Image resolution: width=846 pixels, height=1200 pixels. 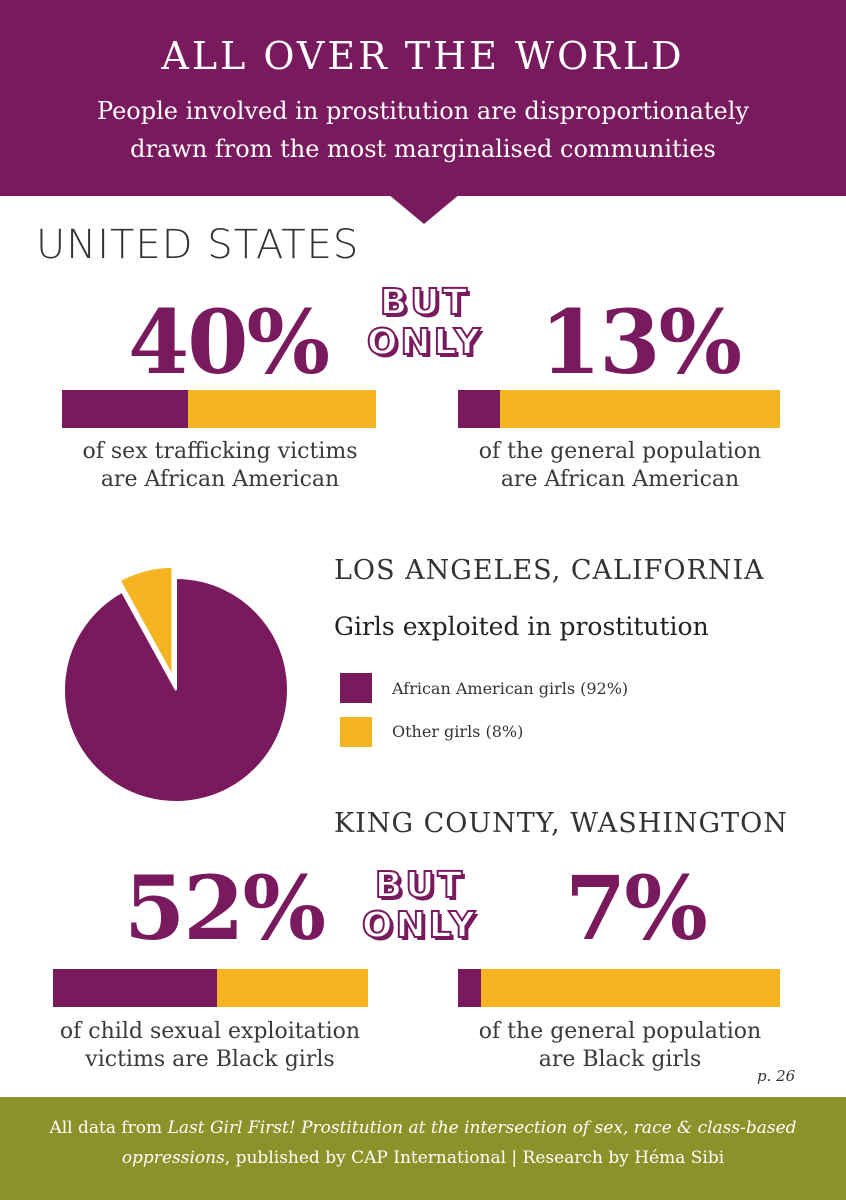 I want to click on king-right-bar, so click(x=619, y=988).